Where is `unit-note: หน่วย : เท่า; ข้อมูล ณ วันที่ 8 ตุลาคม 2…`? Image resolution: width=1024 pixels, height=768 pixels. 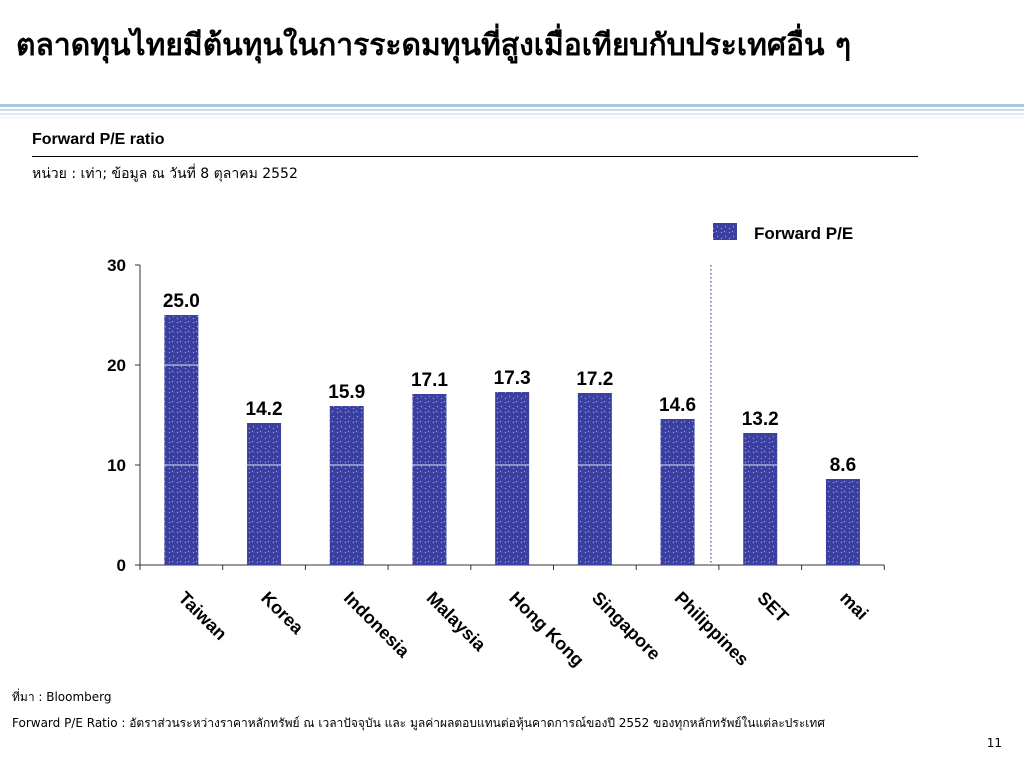 unit-note: หน่วย : เท่า; ข้อมูล ณ วันที่ 8 ตุลาคม 2… is located at coordinates (165, 174).